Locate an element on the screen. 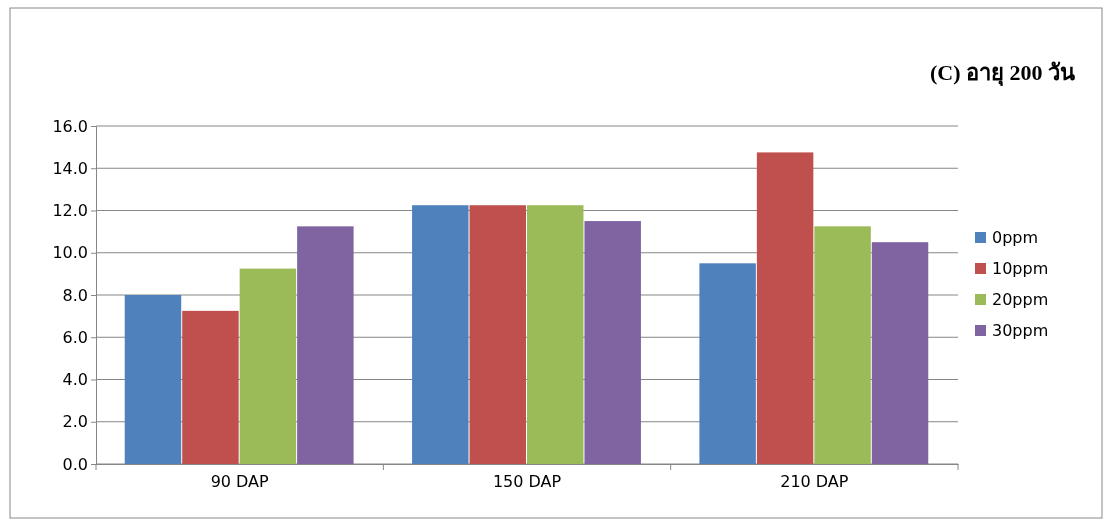 The width and height of the screenshot is (1113, 525). legend-label: 30ppm is located at coordinates (1020, 330).